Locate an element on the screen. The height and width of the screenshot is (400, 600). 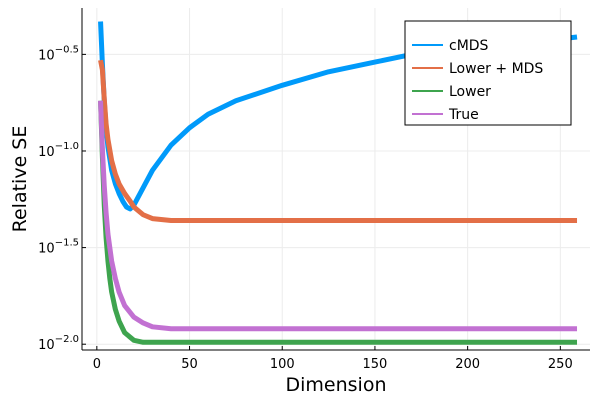
x-tick-label: 200 is located at coordinates (467, 364).